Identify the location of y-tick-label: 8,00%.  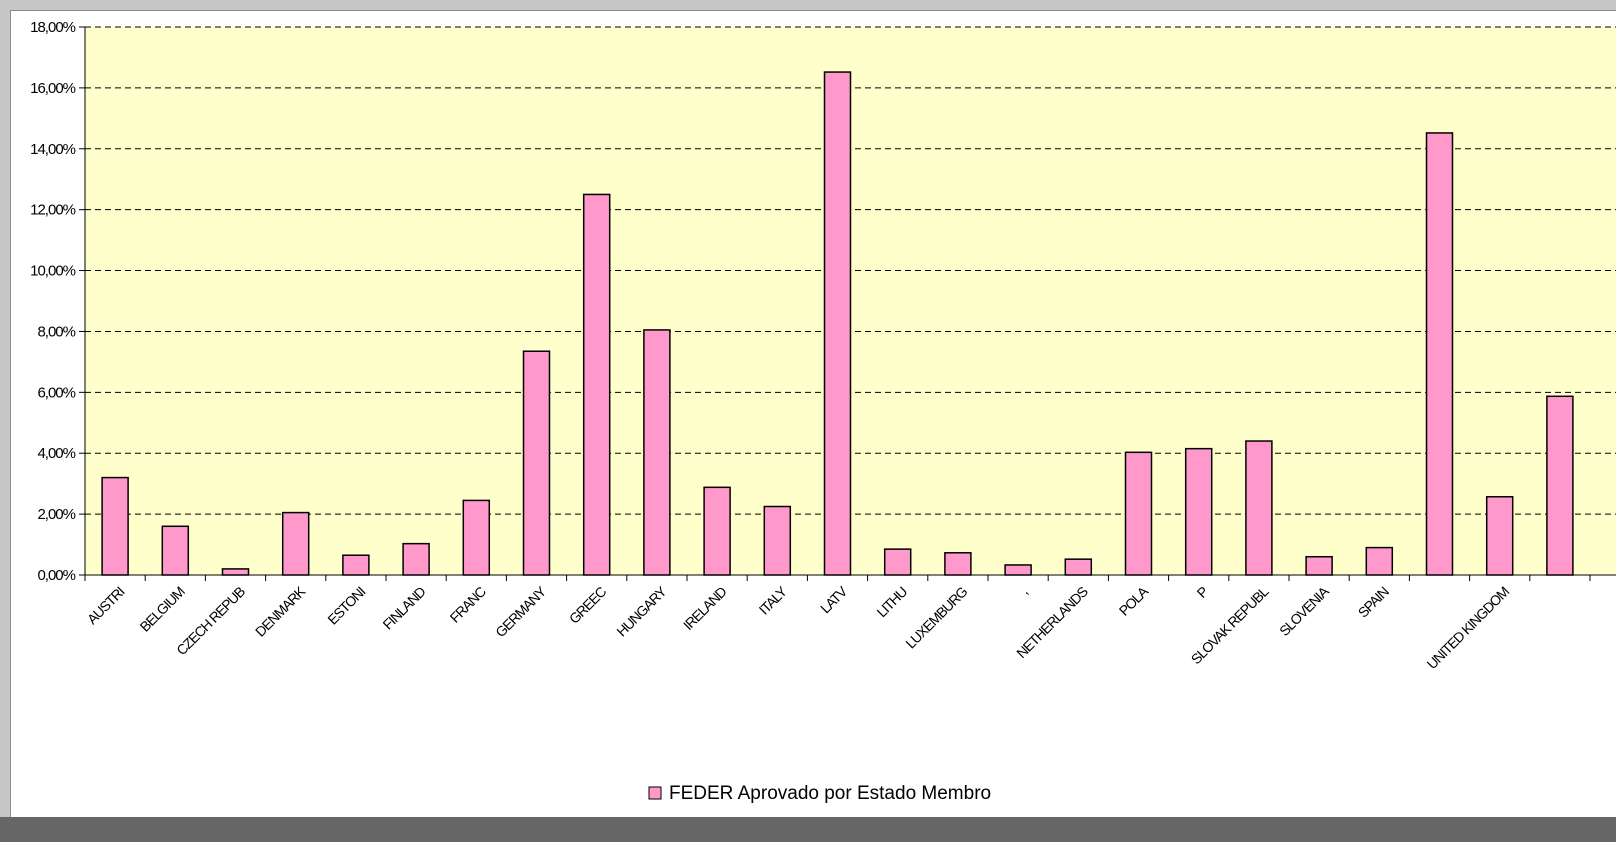
(56, 331).